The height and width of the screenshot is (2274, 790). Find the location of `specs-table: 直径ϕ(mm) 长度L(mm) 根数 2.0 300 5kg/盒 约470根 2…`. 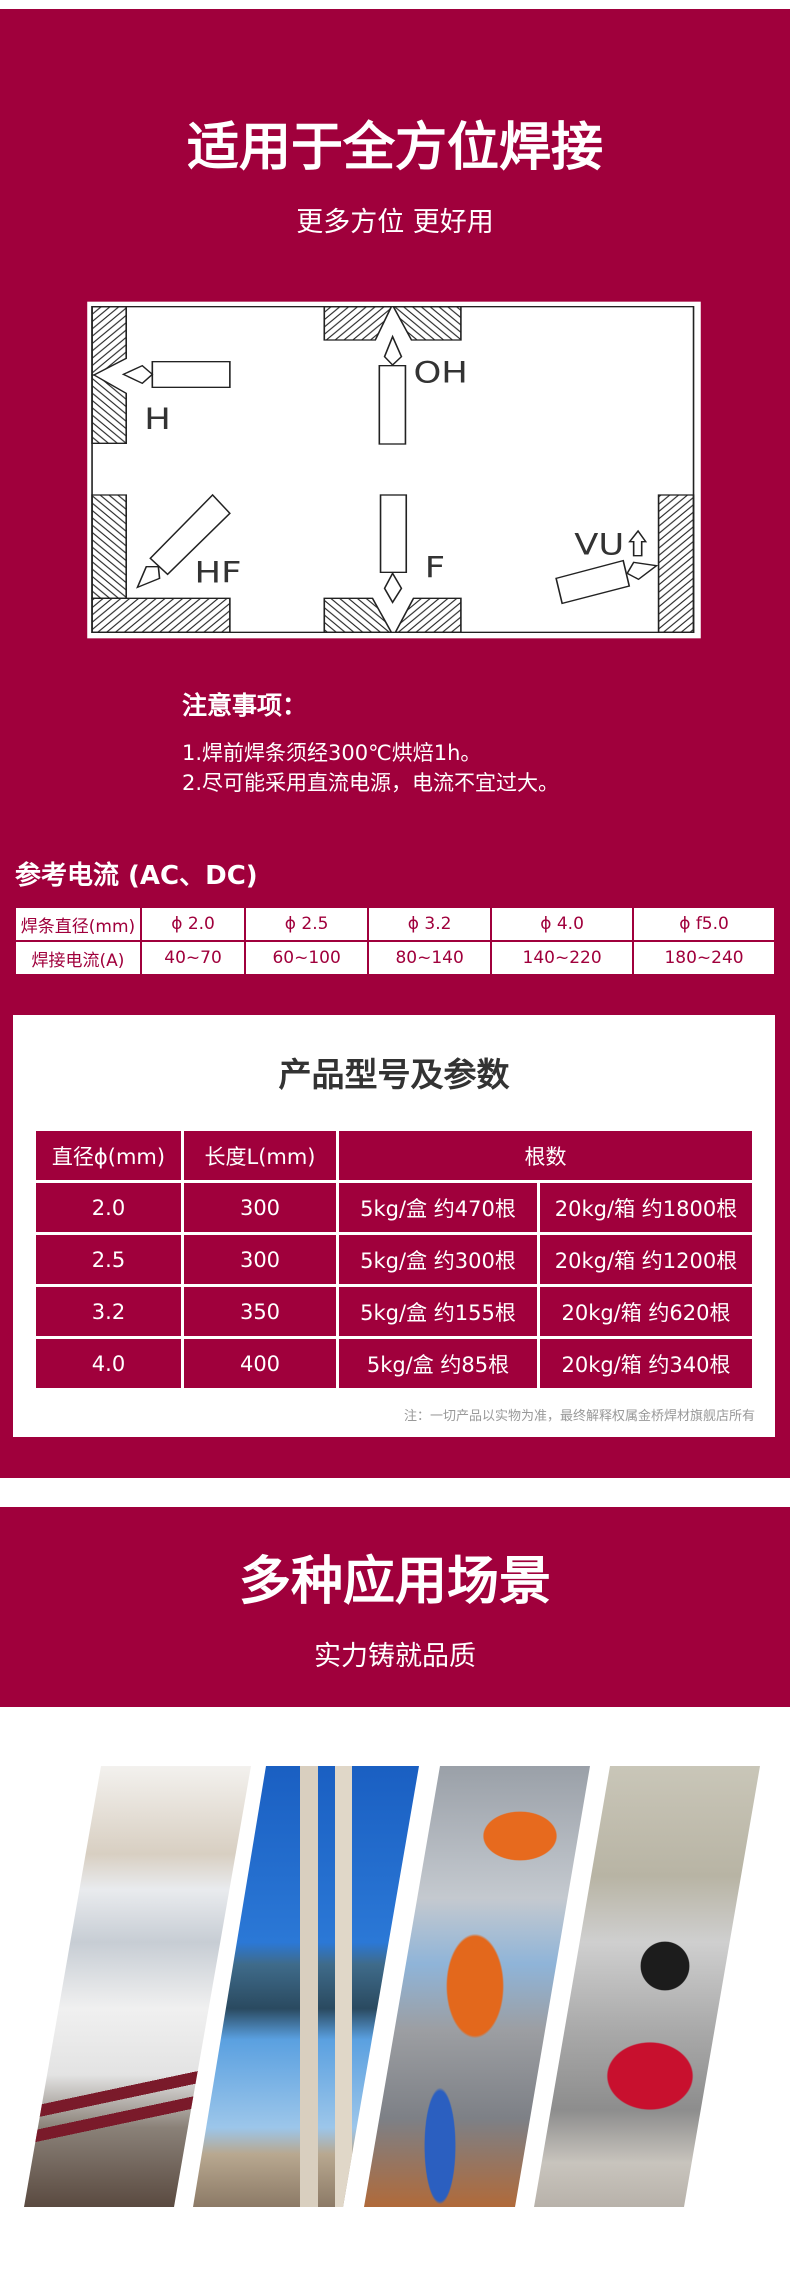

specs-table: 直径ϕ(mm) 长度L(mm) 根数 2.0 300 5kg/盒 约470根 2… is located at coordinates (394, 1259).